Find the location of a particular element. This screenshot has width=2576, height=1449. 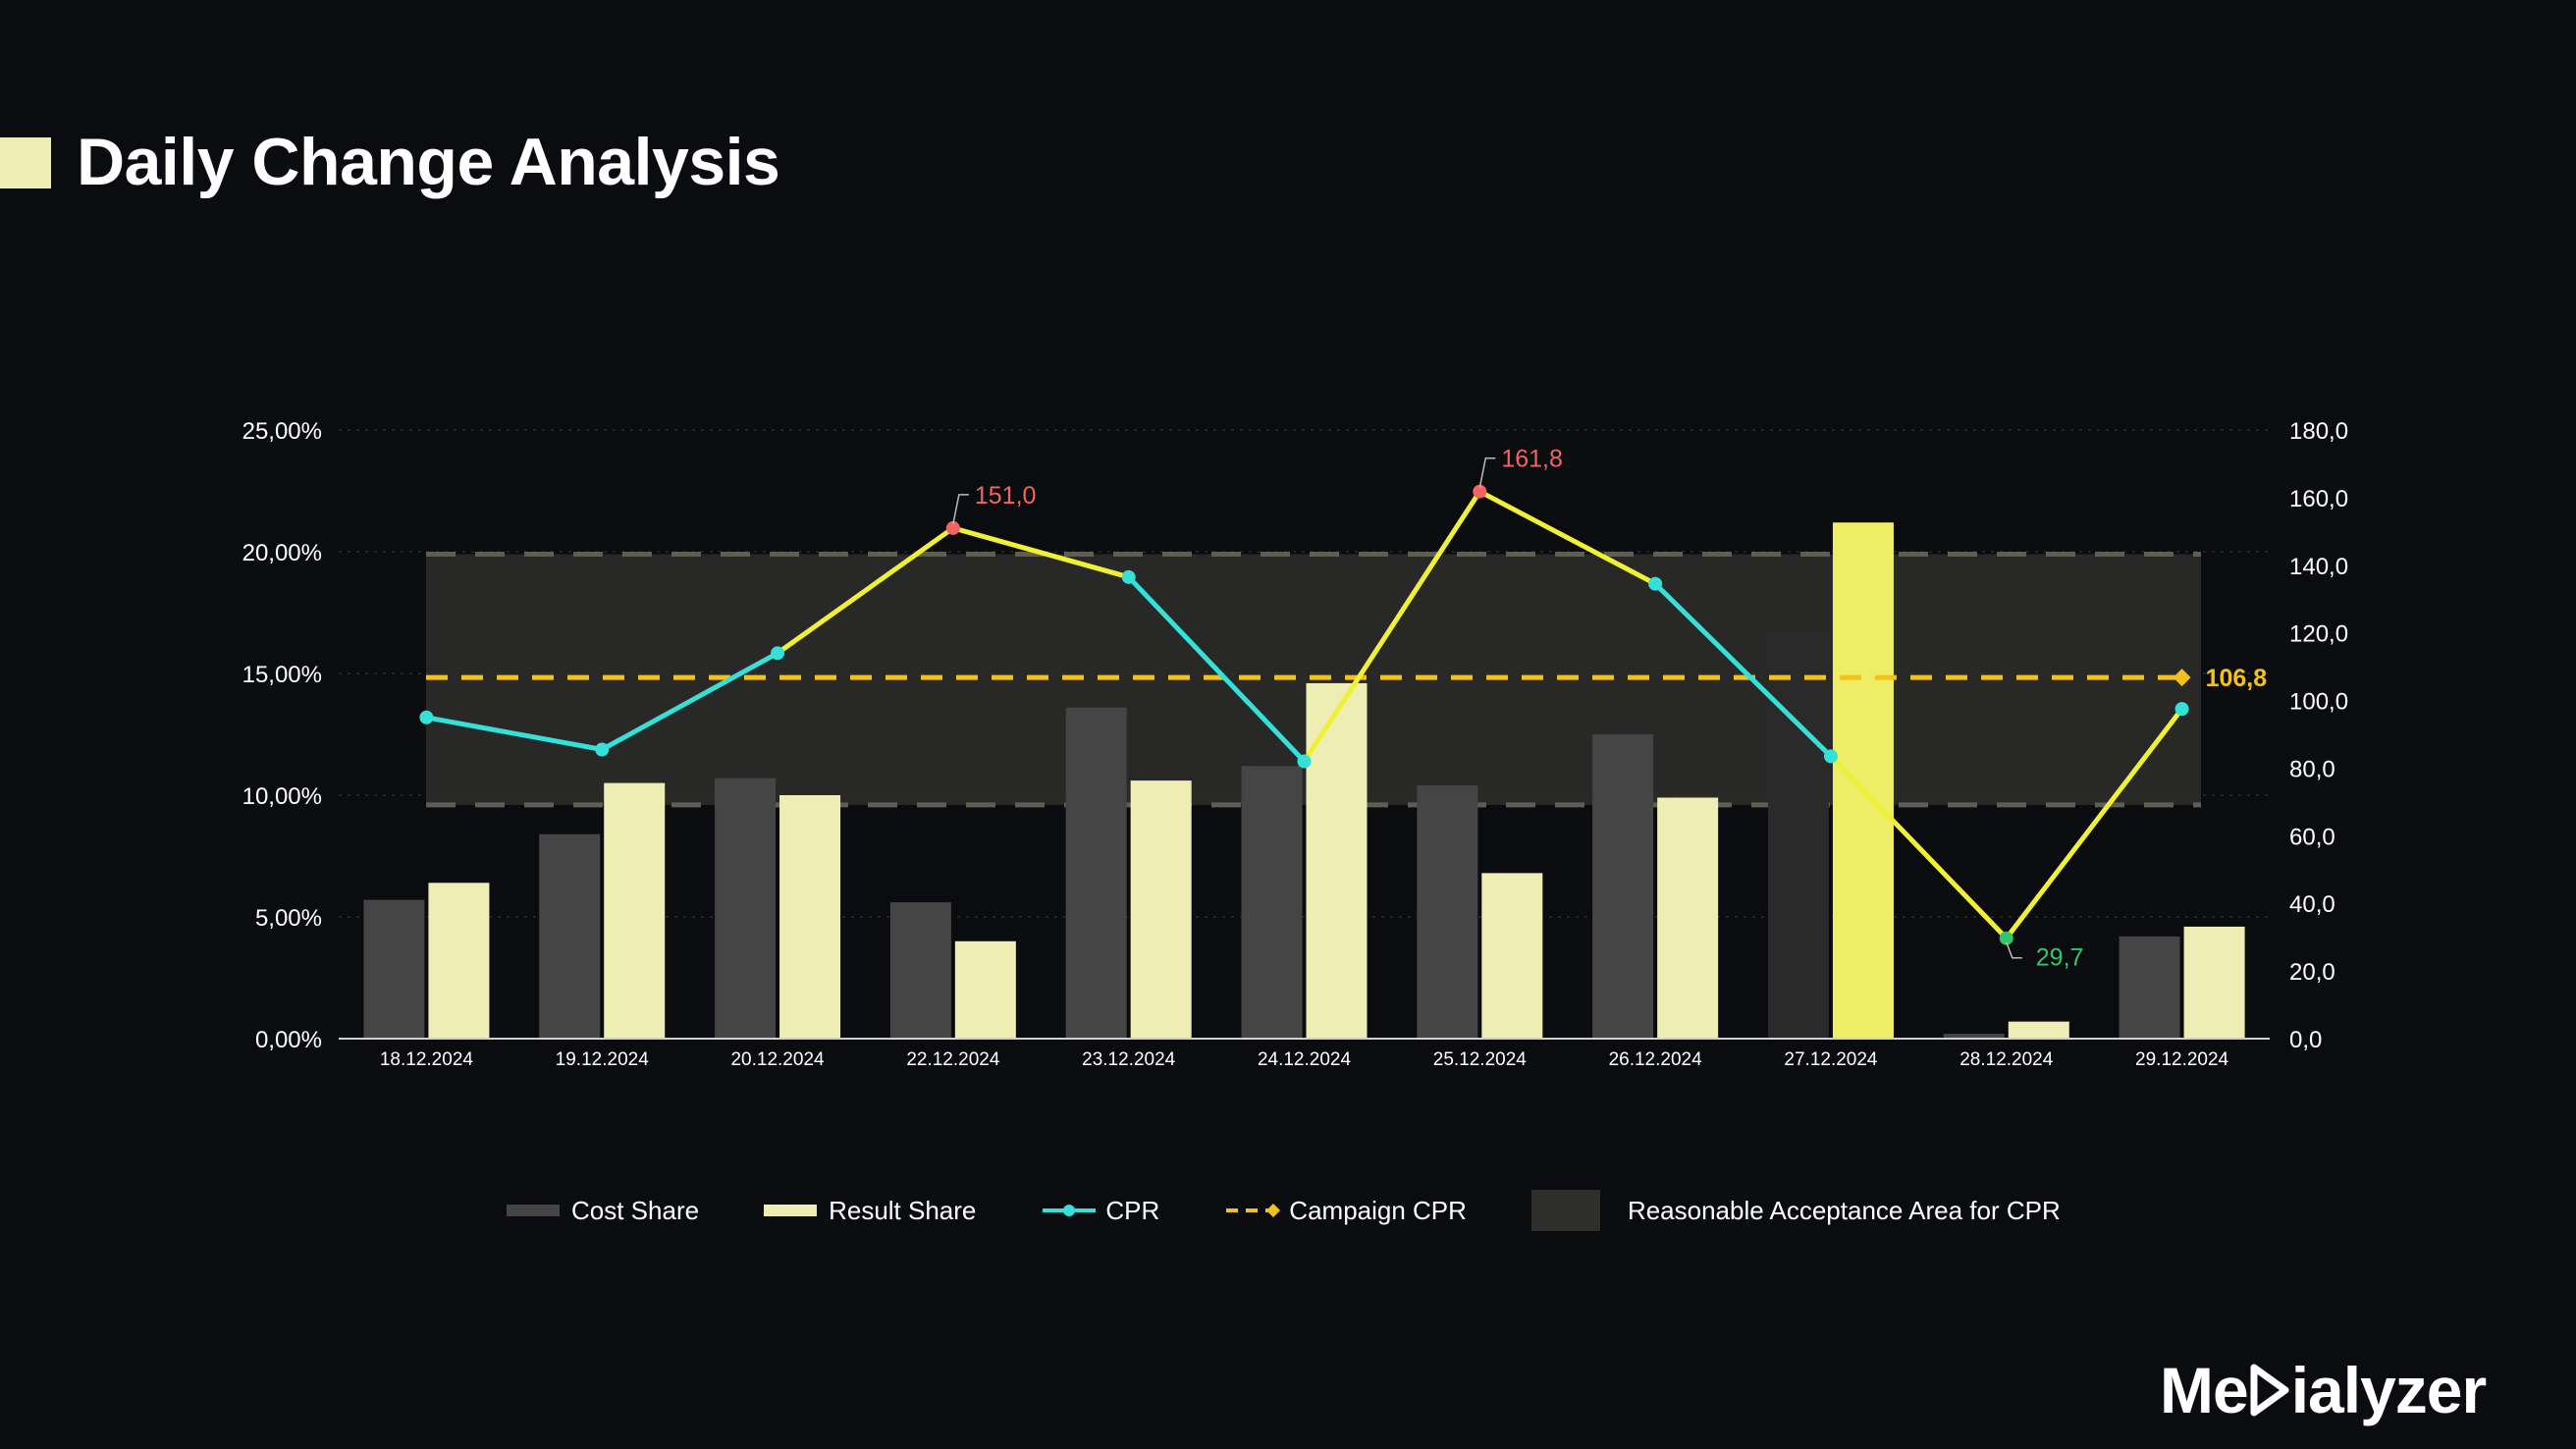

y-left-tick-label: 25,00% is located at coordinates (282, 431).